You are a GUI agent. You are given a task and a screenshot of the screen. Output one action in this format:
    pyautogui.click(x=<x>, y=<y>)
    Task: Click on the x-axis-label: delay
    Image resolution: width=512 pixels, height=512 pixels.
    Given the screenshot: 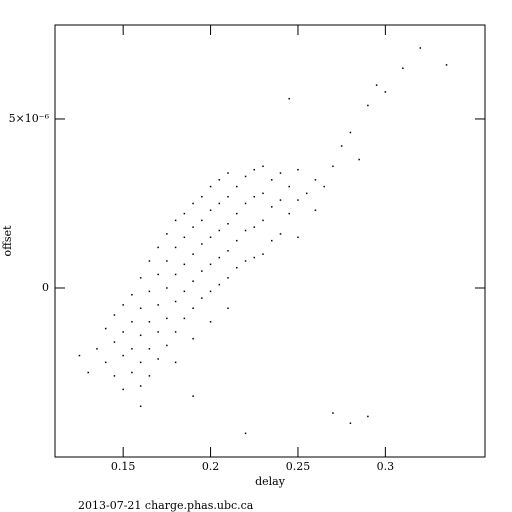 What is the action you would take?
    pyautogui.click(x=270, y=481)
    